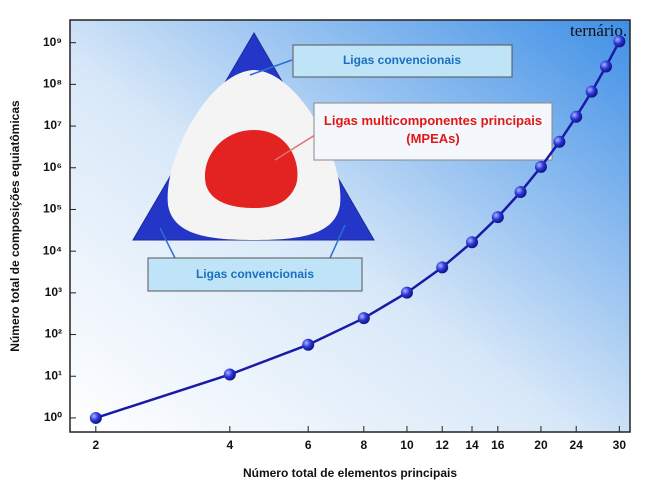  I want to click on x-tick-label: 30, so click(620, 445).